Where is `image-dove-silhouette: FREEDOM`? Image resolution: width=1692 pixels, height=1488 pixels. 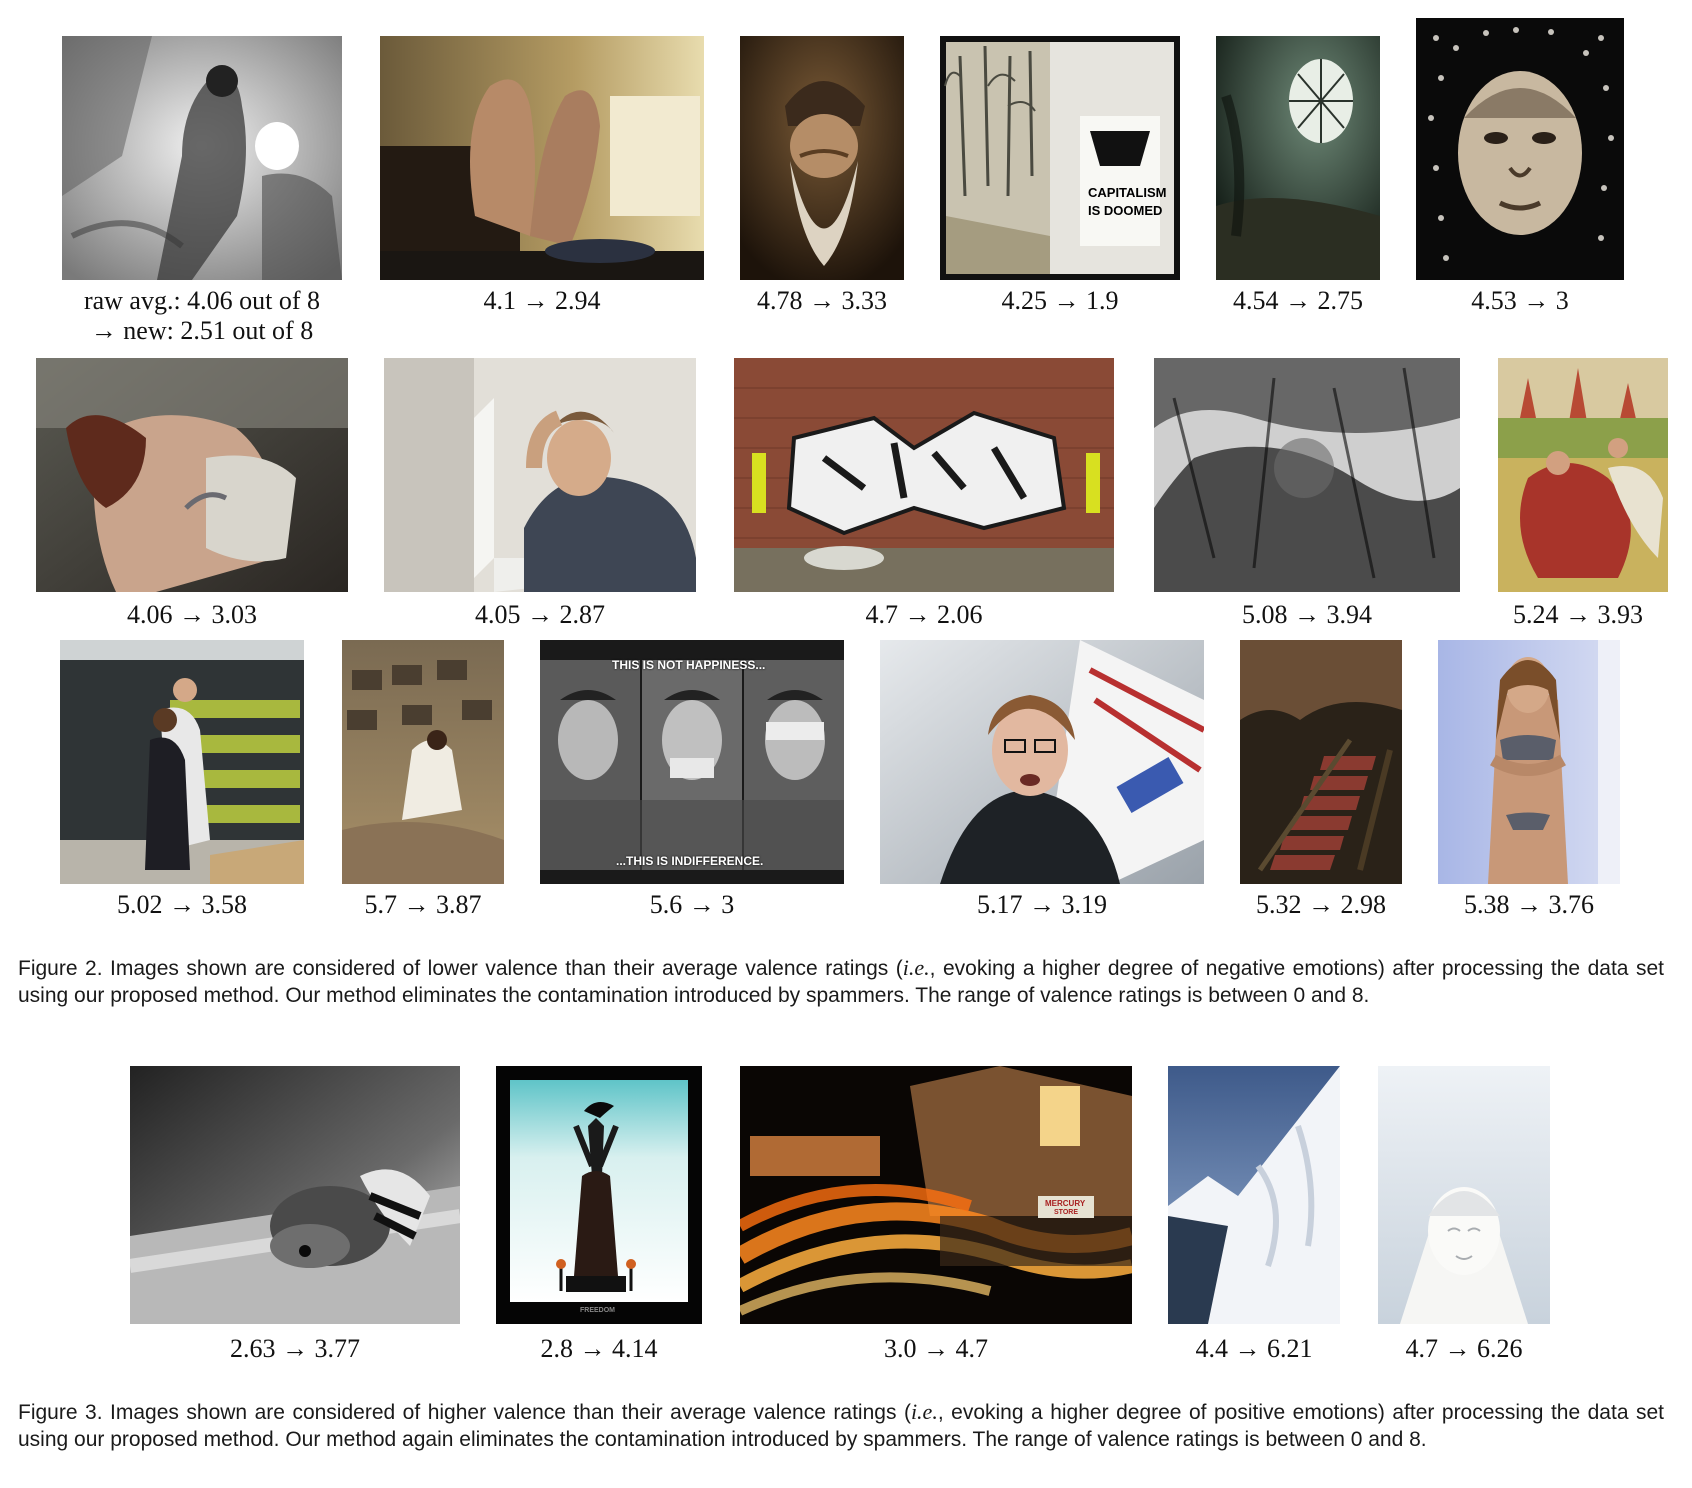 image-dove-silhouette: FREEDOM is located at coordinates (599, 1195).